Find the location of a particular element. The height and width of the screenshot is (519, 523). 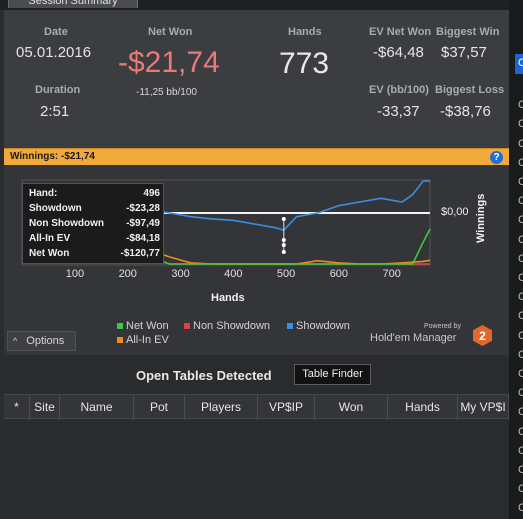

column-header: Site is located at coordinates (45, 407).